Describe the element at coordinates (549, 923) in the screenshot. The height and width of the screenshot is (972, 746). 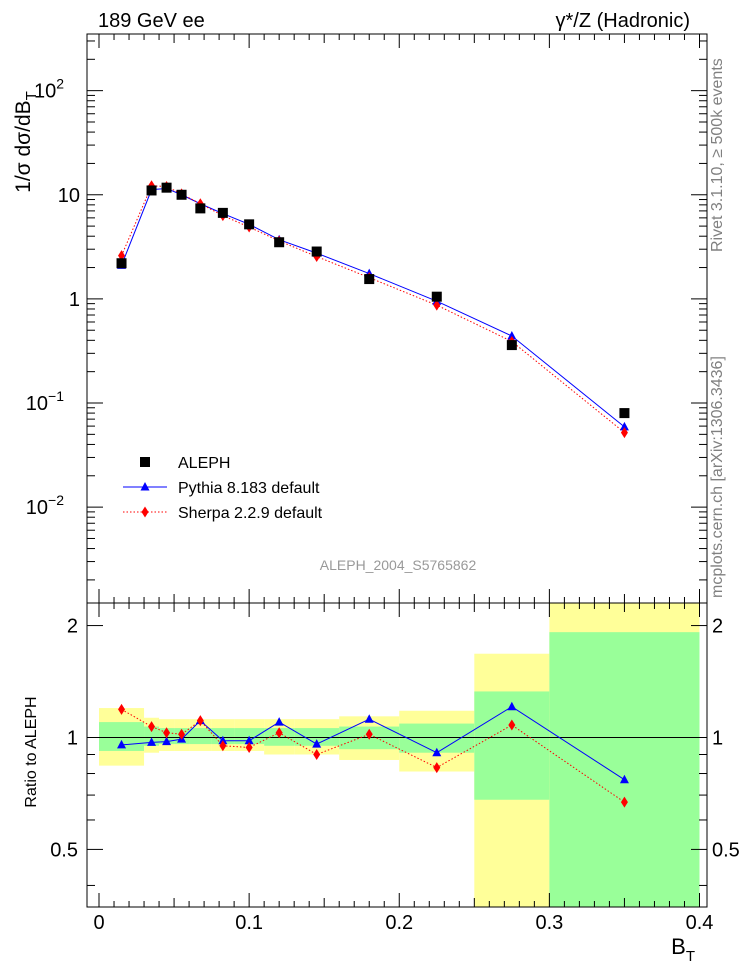
I see `x-tick-label-3: 0.3` at that location.